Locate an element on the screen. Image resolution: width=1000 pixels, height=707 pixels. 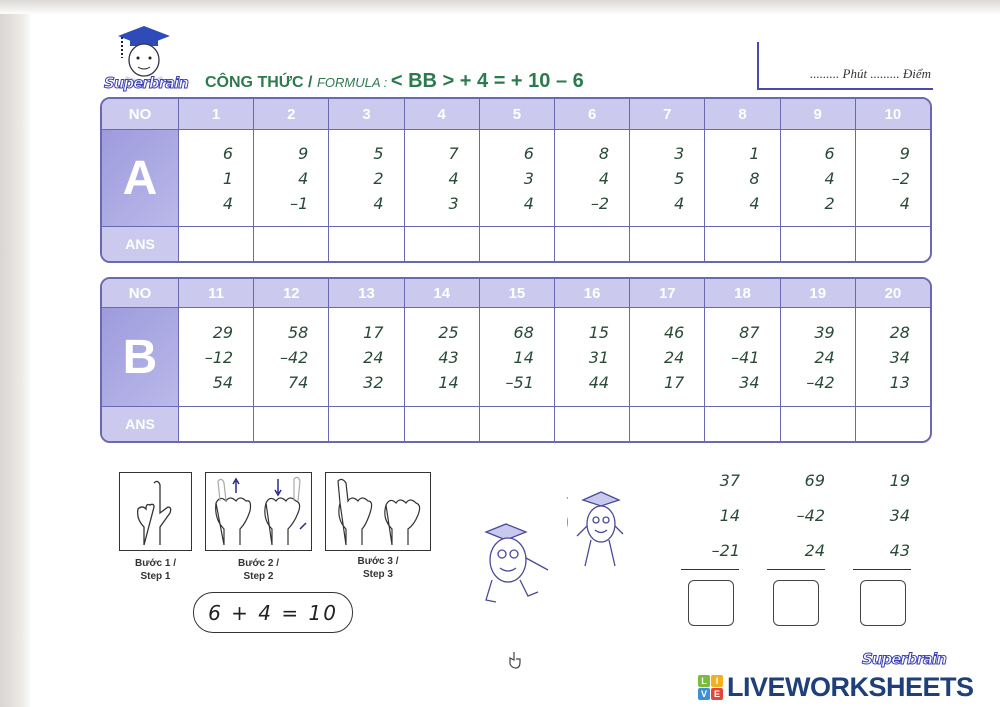
number-column: 29 –12 54 is located at coordinates (215, 357).